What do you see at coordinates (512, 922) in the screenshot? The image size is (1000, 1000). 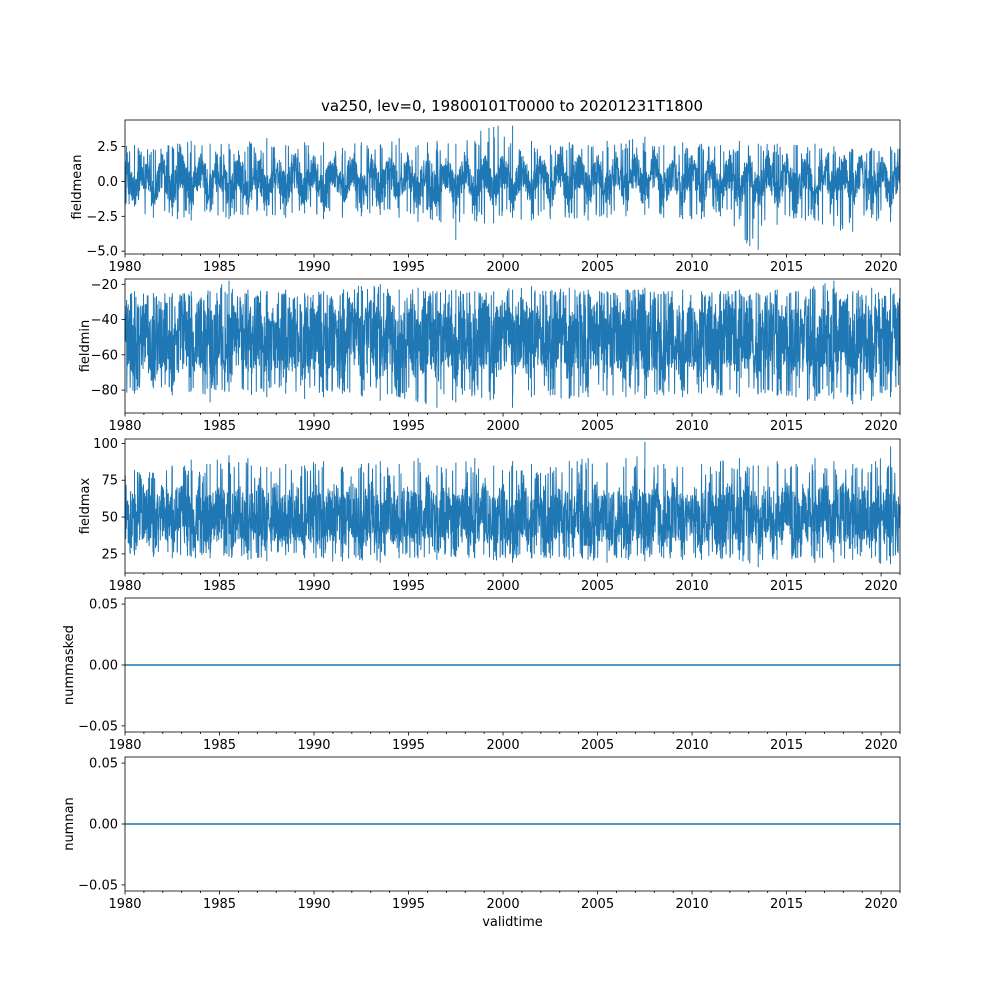 I see `x-axis-label: validtime` at bounding box center [512, 922].